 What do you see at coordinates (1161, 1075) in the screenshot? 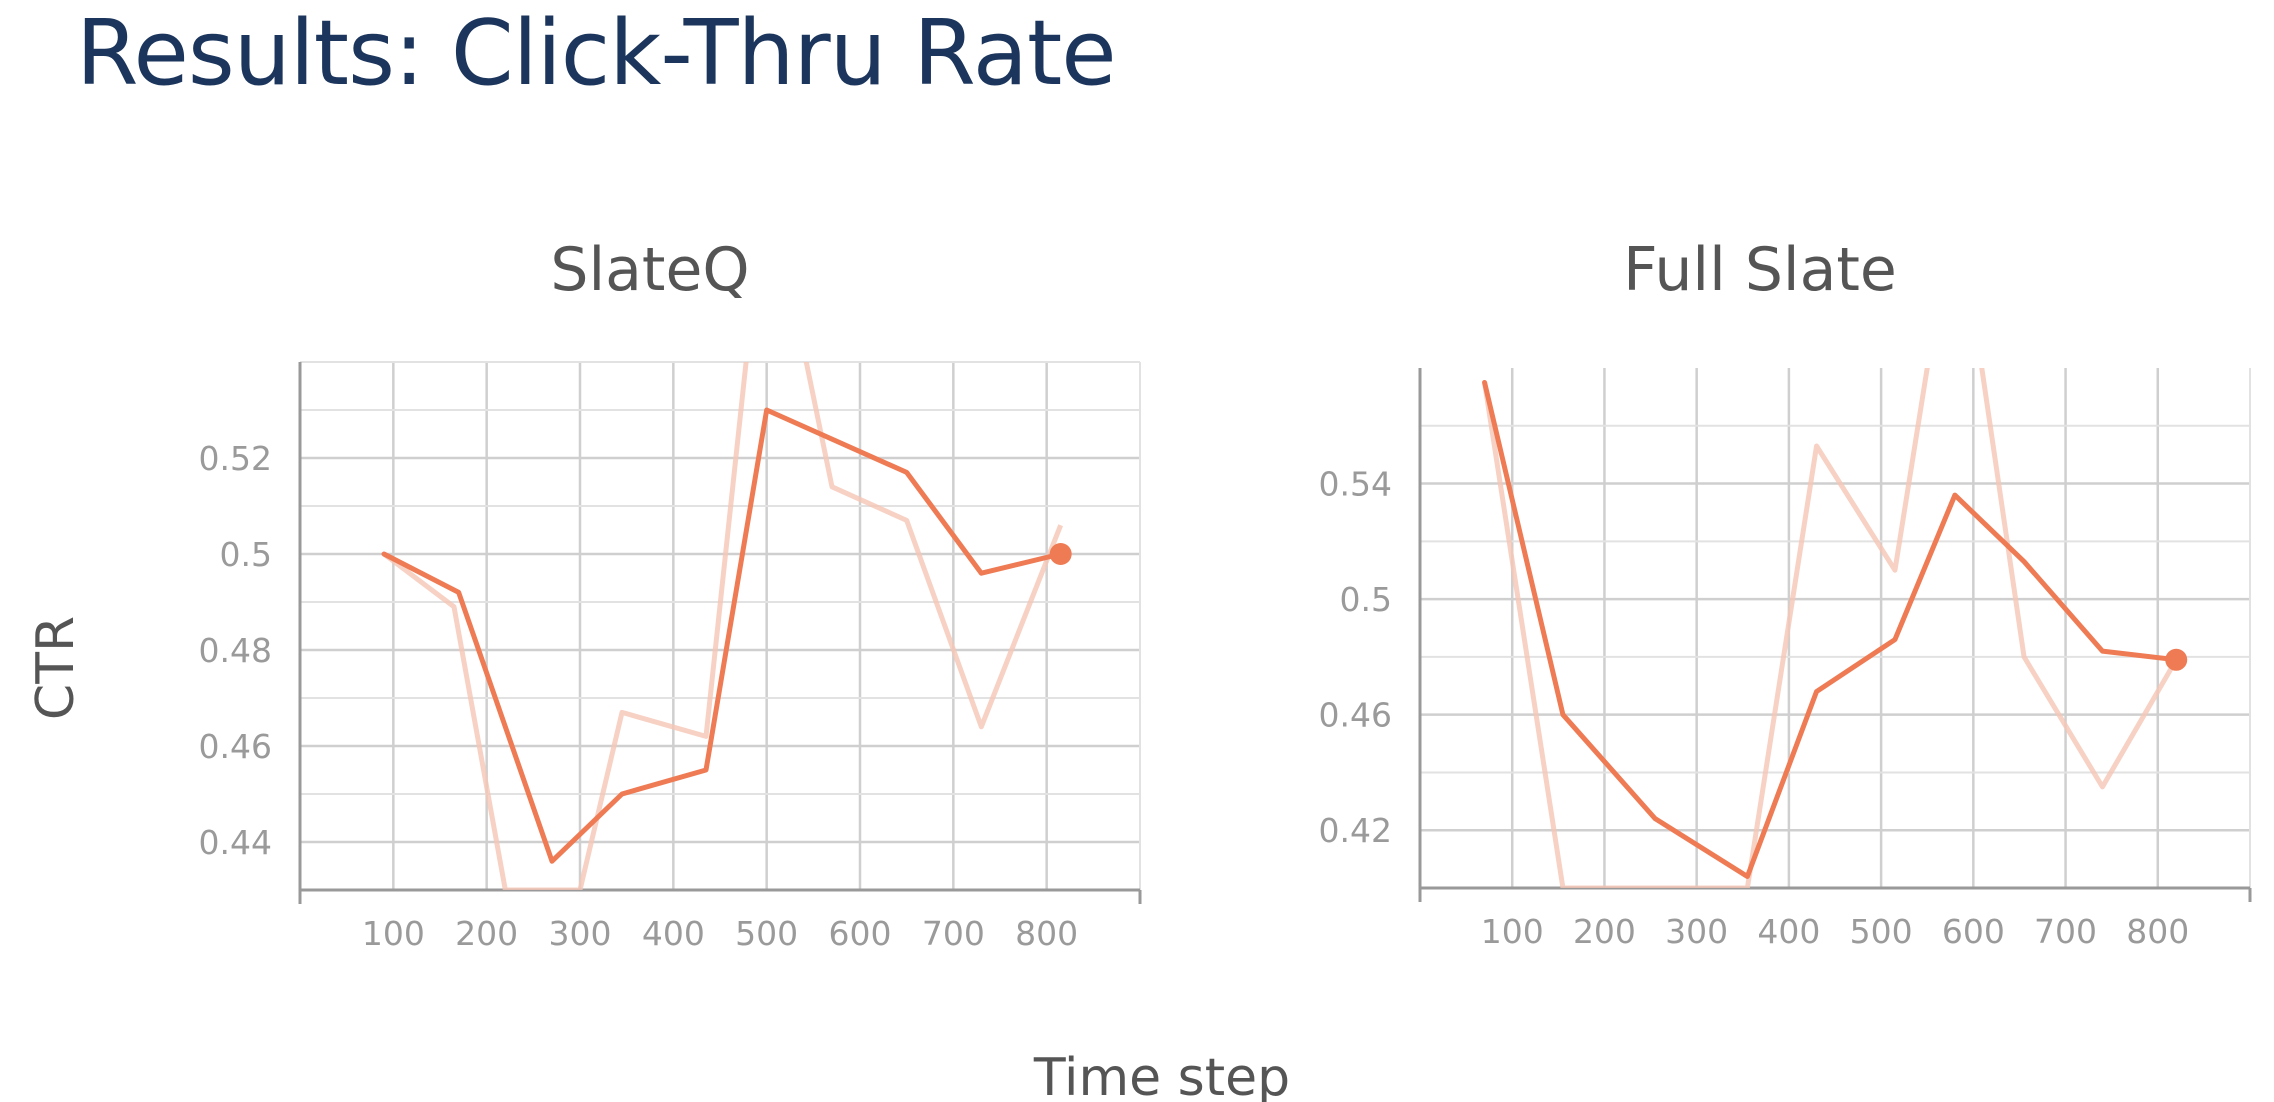
I see `x-axis-label: Time step` at bounding box center [1161, 1075].